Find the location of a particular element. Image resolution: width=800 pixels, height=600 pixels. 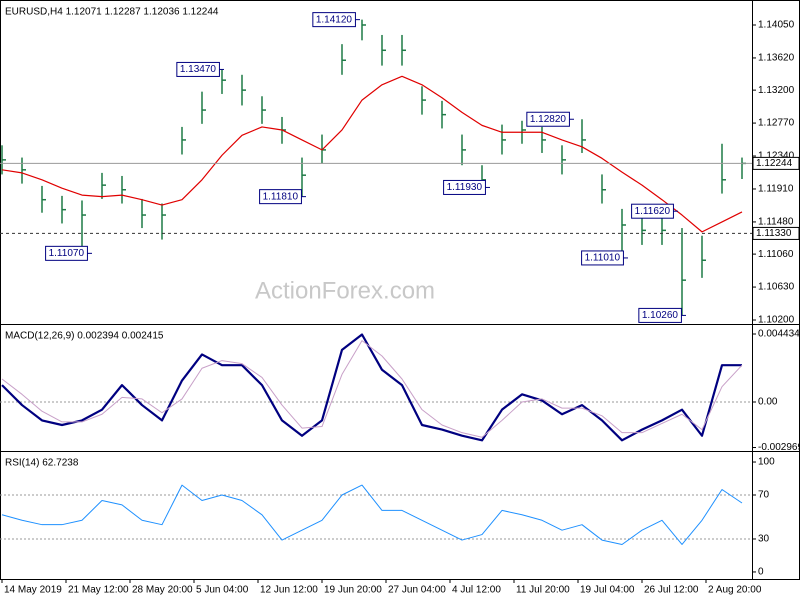

extreme-label-text: 1.11010 is located at coordinates (603, 258).